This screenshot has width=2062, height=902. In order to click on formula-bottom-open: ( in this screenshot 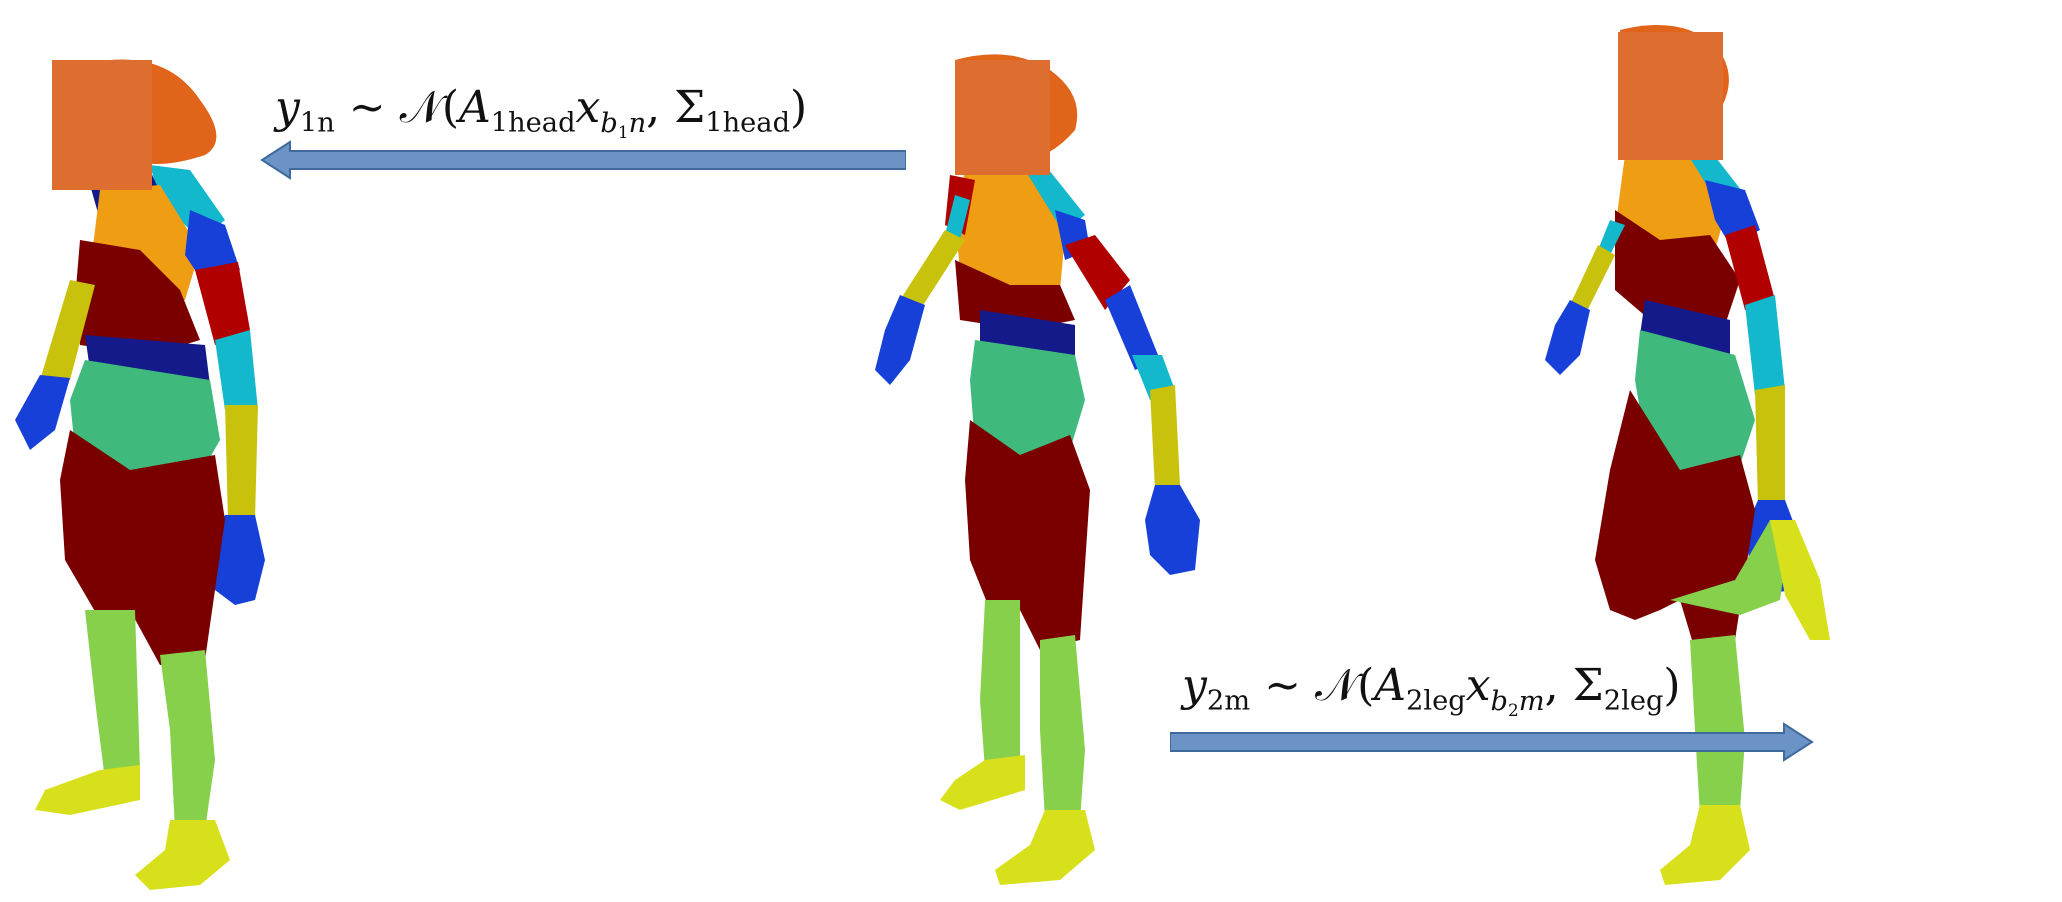, I will do `click(1366, 685)`.